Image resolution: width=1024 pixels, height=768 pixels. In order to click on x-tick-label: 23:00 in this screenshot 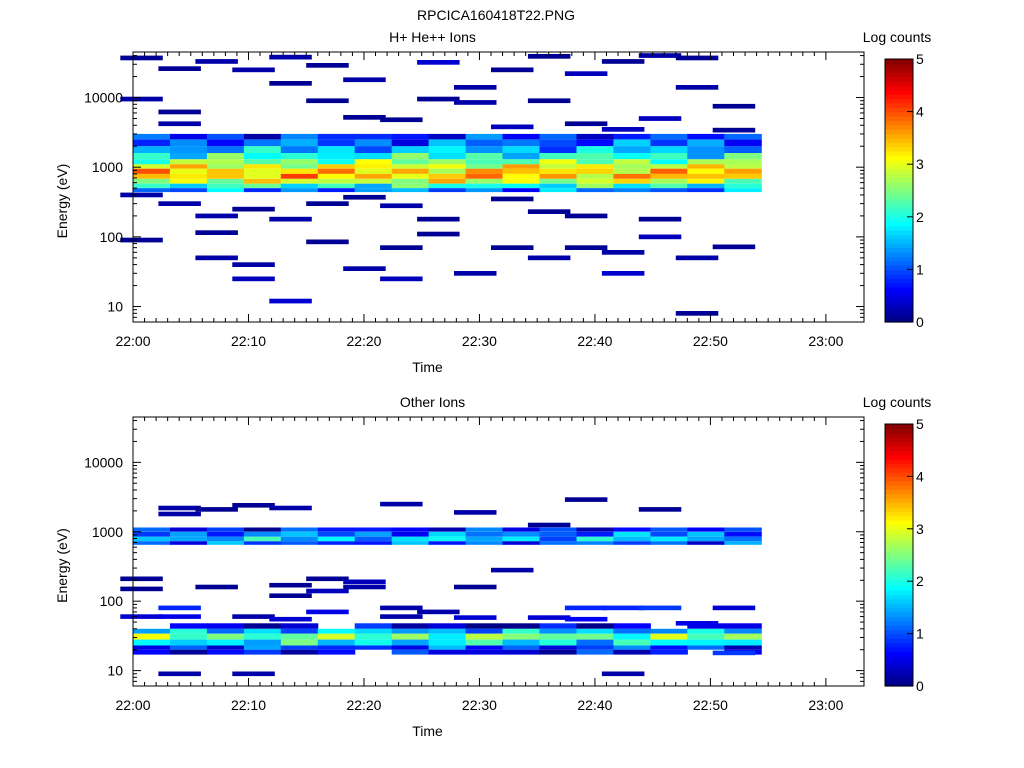, I will do `click(825, 705)`.